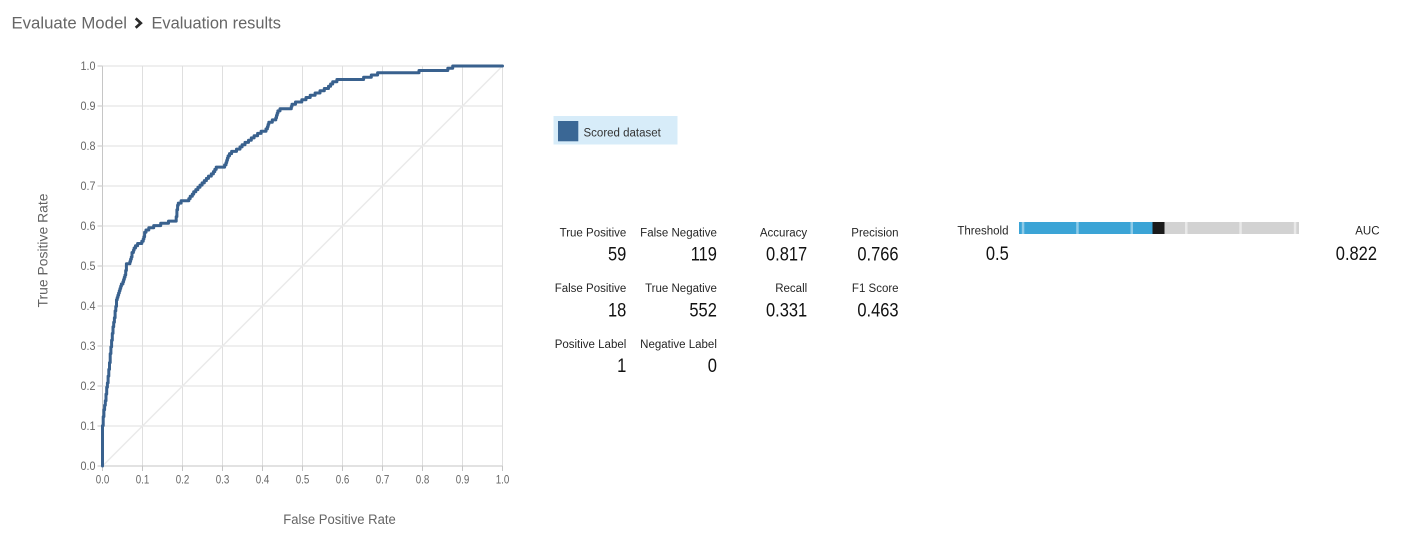 Image resolution: width=1415 pixels, height=545 pixels. What do you see at coordinates (678, 345) in the screenshot?
I see `svg-text: Negative Label` at bounding box center [678, 345].